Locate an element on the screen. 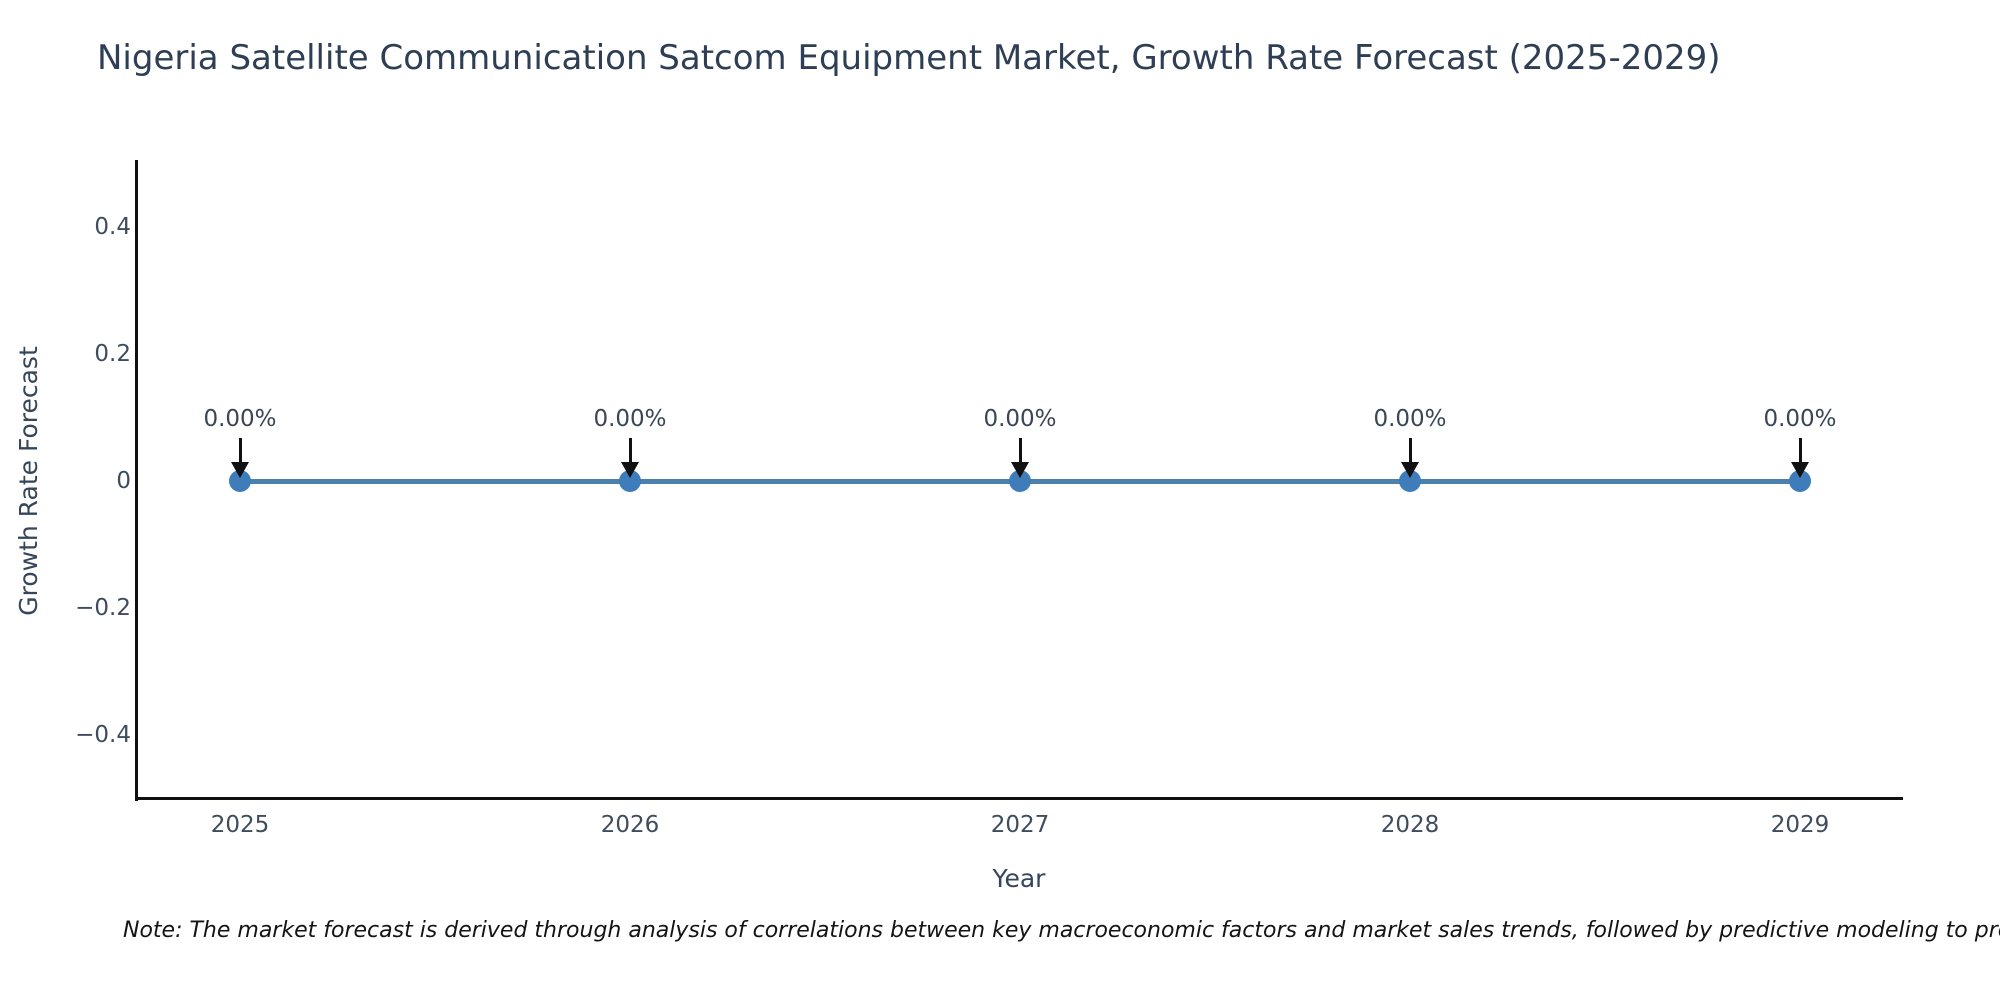  y-tick-label: 0.4 is located at coordinates (112, 227).